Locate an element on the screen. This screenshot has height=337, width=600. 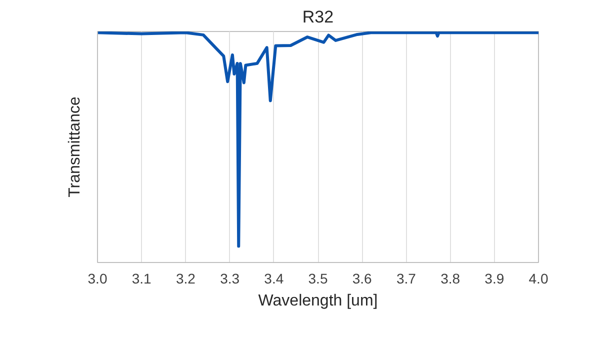
x-tick-label: 3.4 is located at coordinates (274, 278).